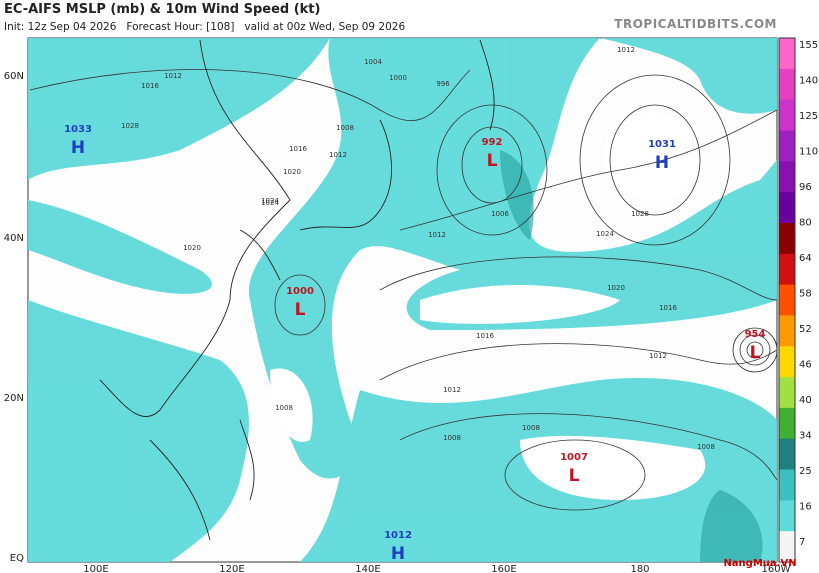  I want to click on colorbar-tick: 155, so click(808, 45).